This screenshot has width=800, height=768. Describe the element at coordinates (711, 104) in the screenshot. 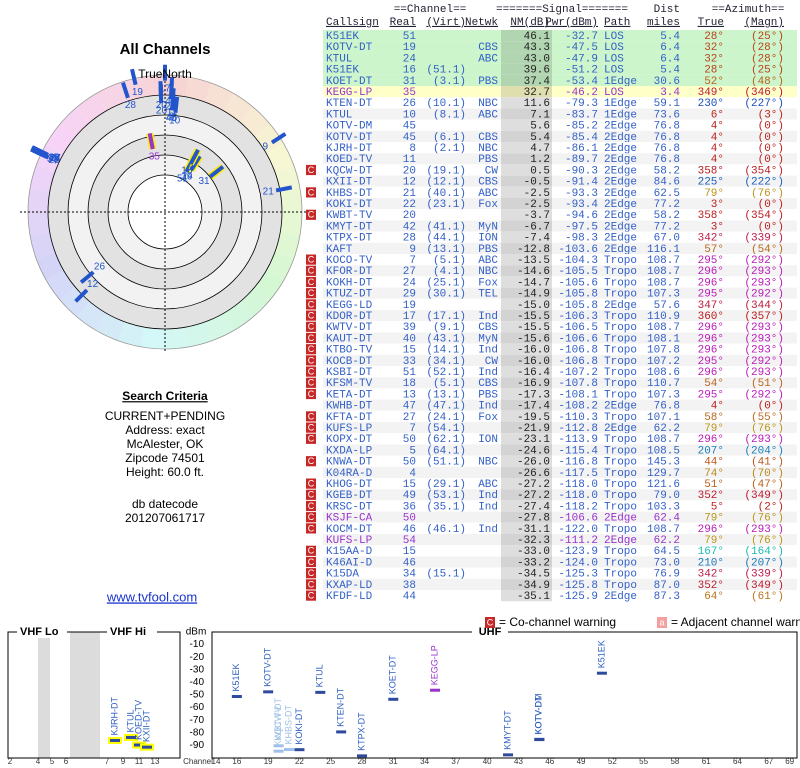

I see `cell: 230°` at that location.